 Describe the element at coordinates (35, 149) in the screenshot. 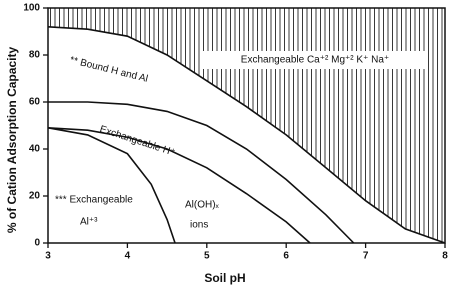

I see `y-tick-label: 40` at that location.